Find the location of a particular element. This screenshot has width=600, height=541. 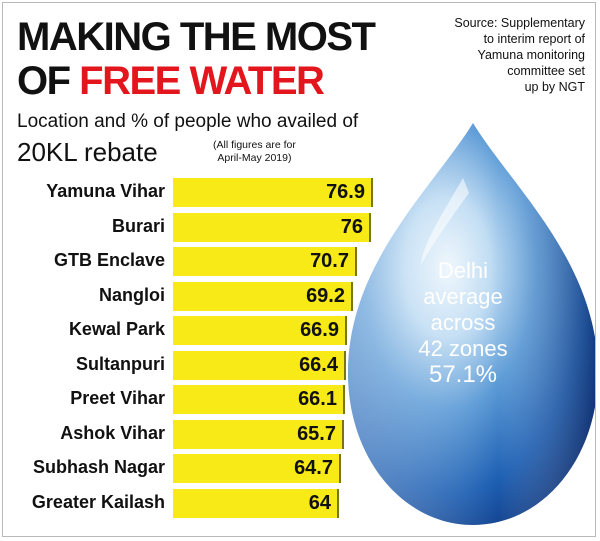

subtitle-rebate: 20KL rebate is located at coordinates (87, 152).